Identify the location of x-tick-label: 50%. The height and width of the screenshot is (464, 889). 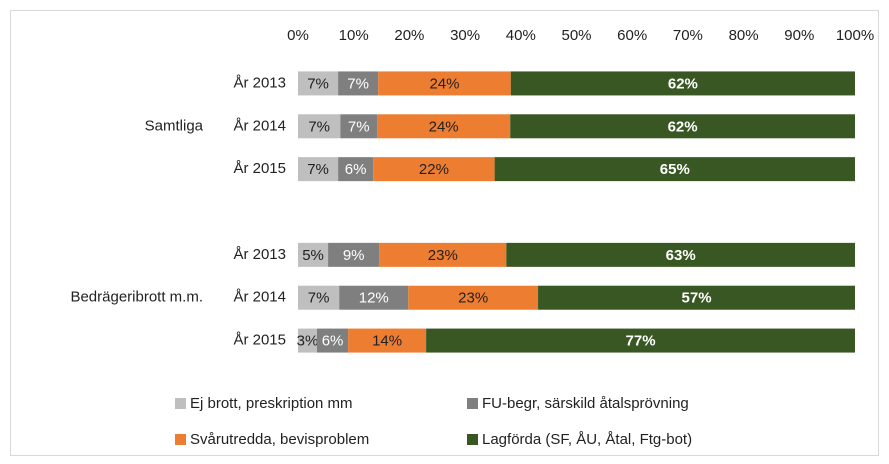
(576, 35).